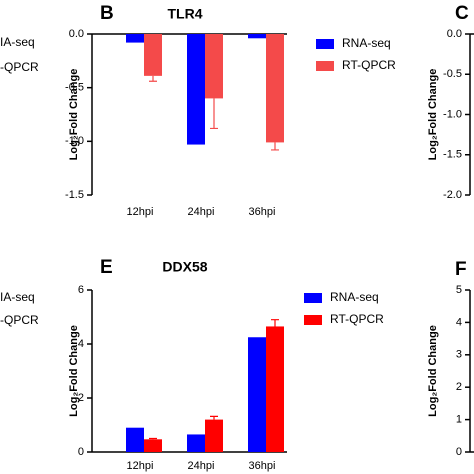 The width and height of the screenshot is (474, 474). What do you see at coordinates (462, 13) in the screenshot?
I see `panel-letter: C` at bounding box center [462, 13].